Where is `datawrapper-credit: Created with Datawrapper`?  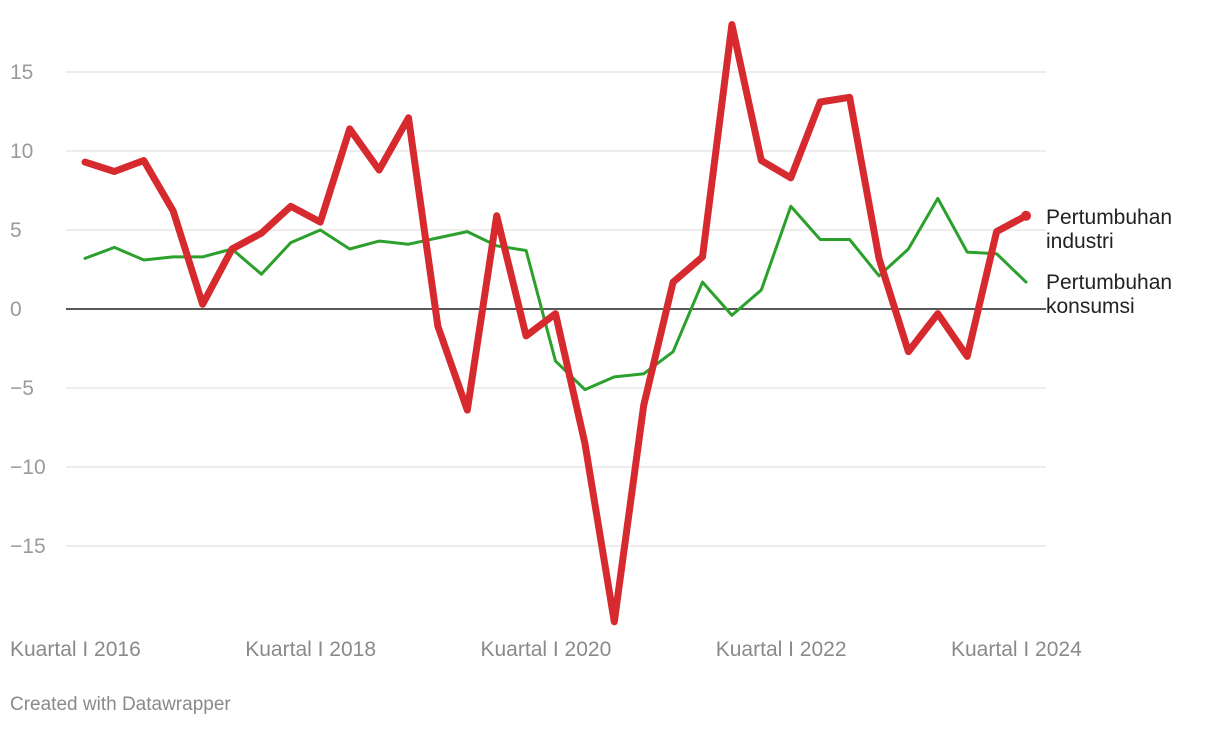 datawrapper-credit: Created with Datawrapper is located at coordinates (120, 704).